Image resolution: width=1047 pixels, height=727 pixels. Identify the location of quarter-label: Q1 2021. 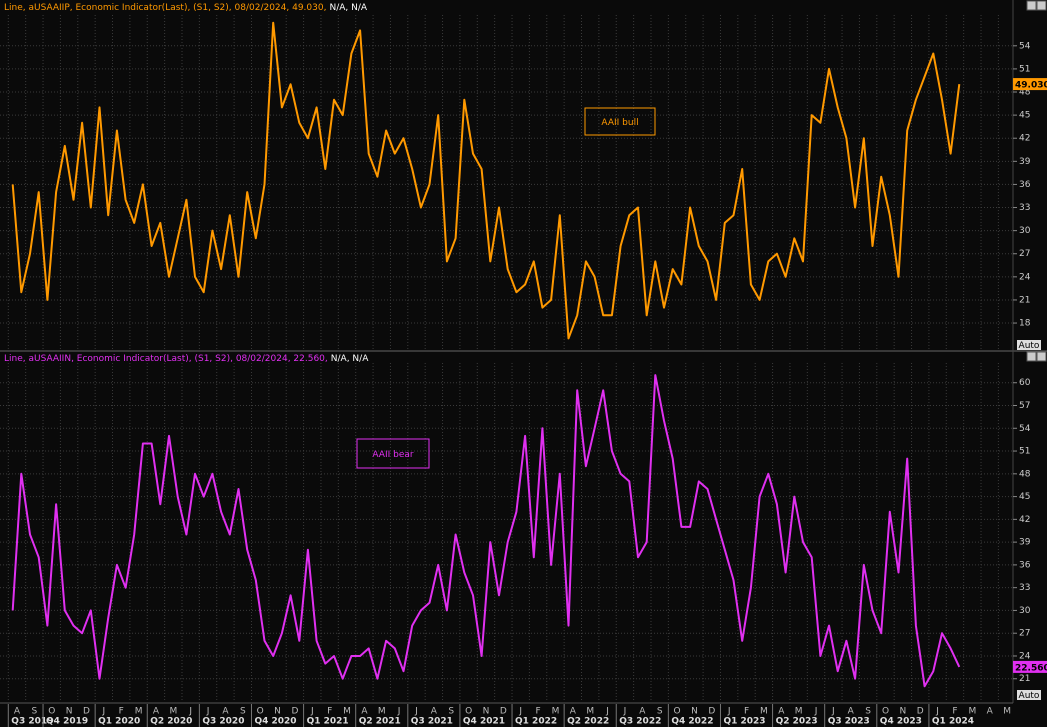
(328, 722).